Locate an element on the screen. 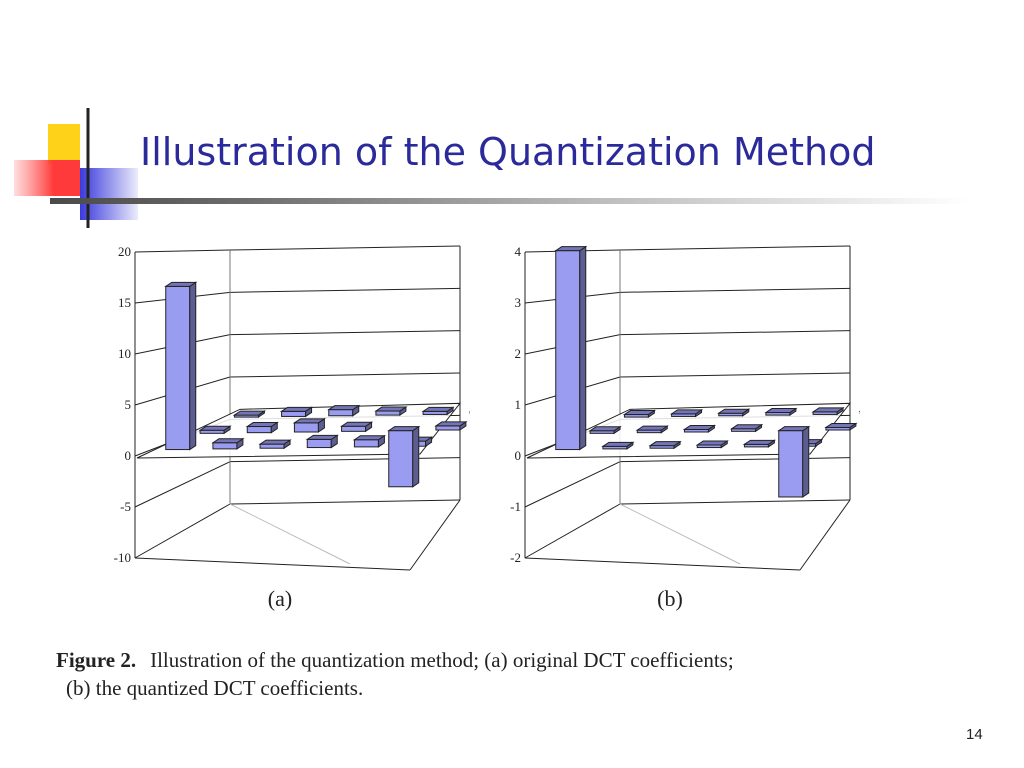 The width and height of the screenshot is (1024, 768). bar-r1-c4 is located at coordinates (794, 461).